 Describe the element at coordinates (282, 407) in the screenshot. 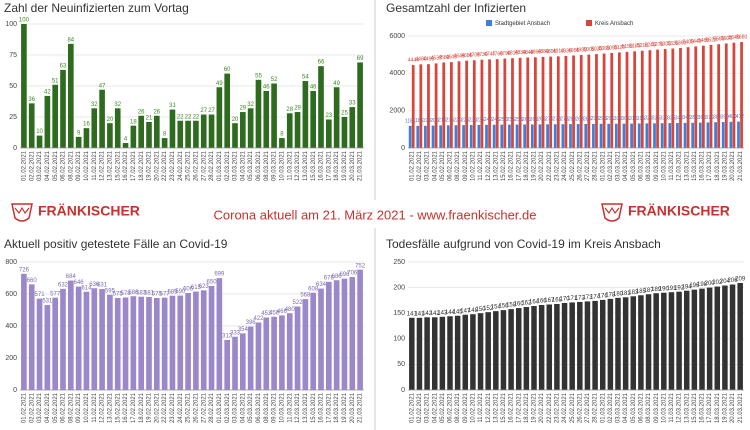

I see `x-tick-label: 10.03.2021` at that location.